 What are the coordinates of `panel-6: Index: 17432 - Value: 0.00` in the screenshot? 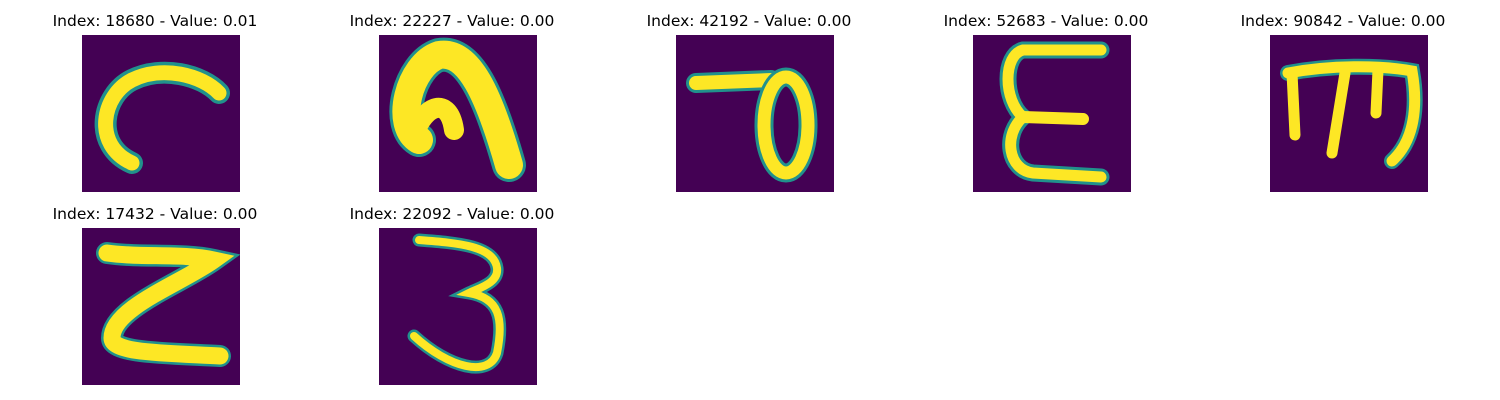 It's located at (155, 289).